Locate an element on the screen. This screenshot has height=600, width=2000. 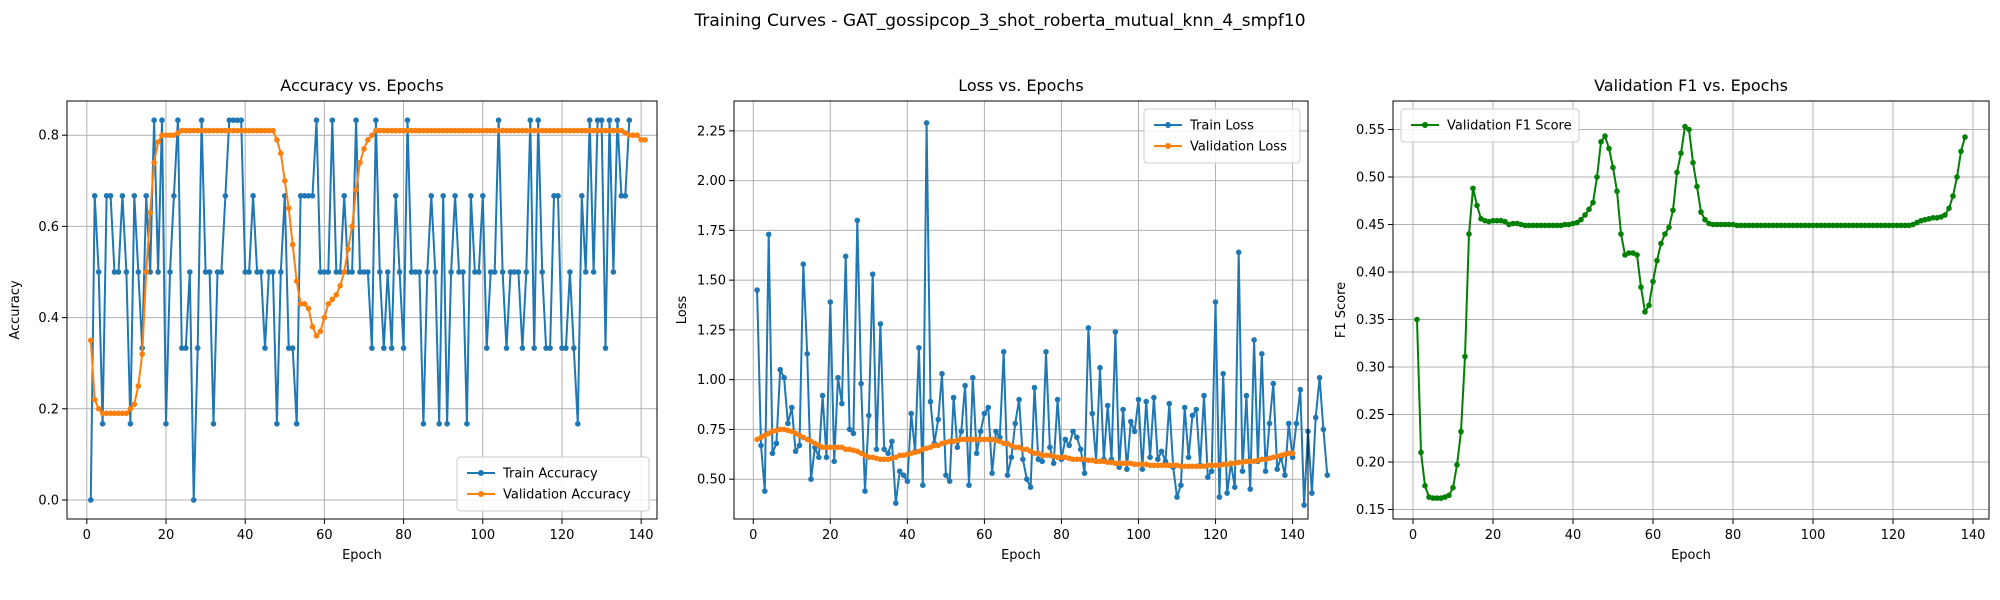
x-tick-label: 100 is located at coordinates (1138, 535).